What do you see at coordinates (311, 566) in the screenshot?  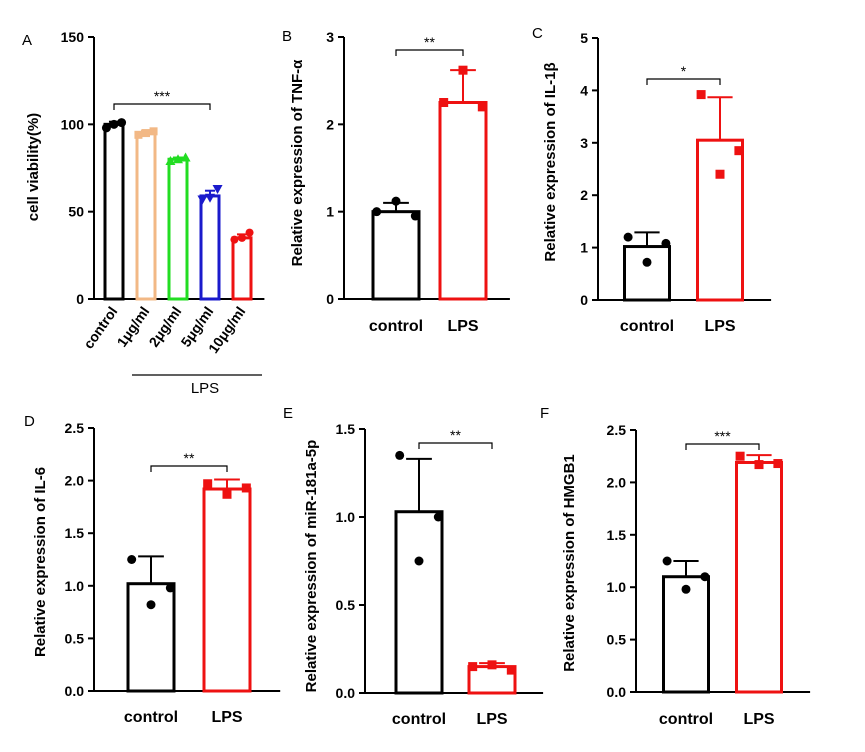 I see `y-axis-label: Relative expression of miR-181a-5p` at bounding box center [311, 566].